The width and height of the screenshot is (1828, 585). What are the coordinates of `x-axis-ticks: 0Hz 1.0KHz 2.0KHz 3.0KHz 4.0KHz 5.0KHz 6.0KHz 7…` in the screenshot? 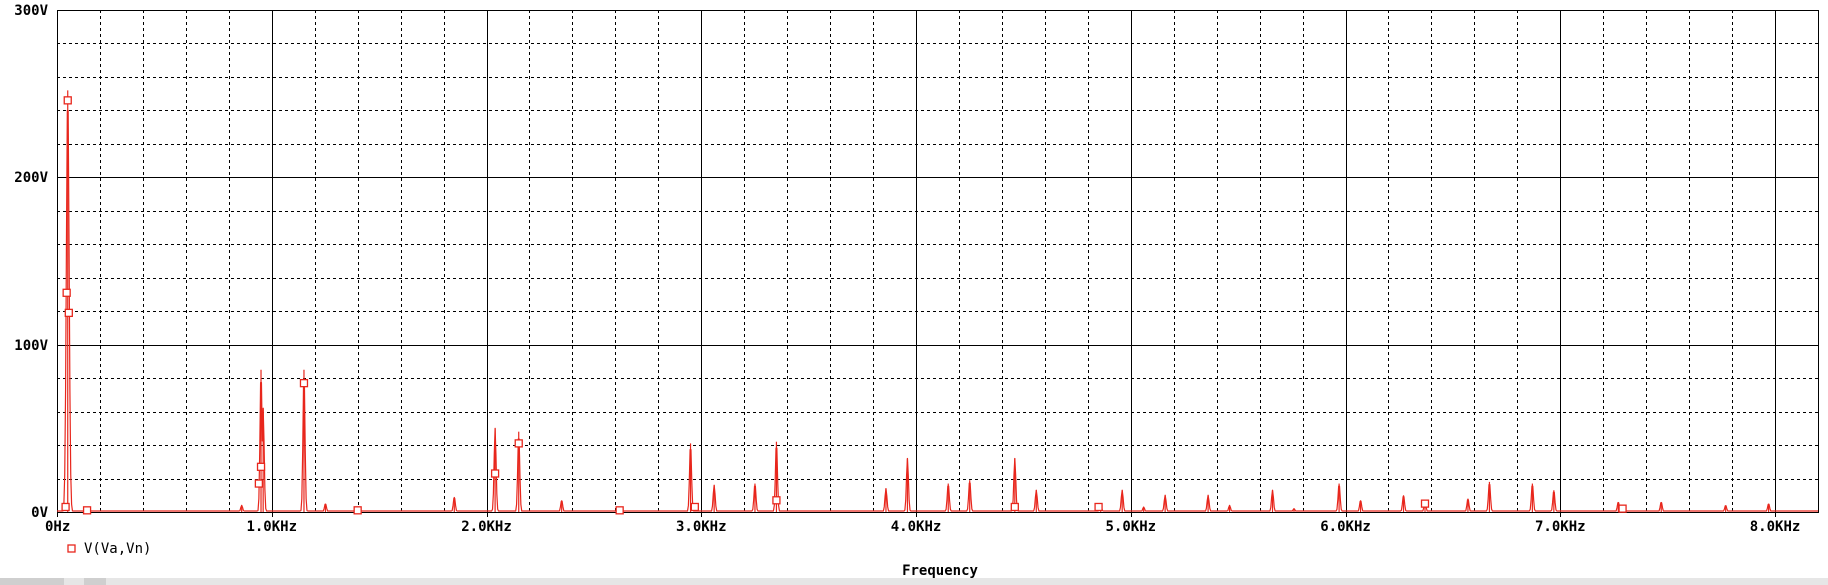 It's located at (922, 527).